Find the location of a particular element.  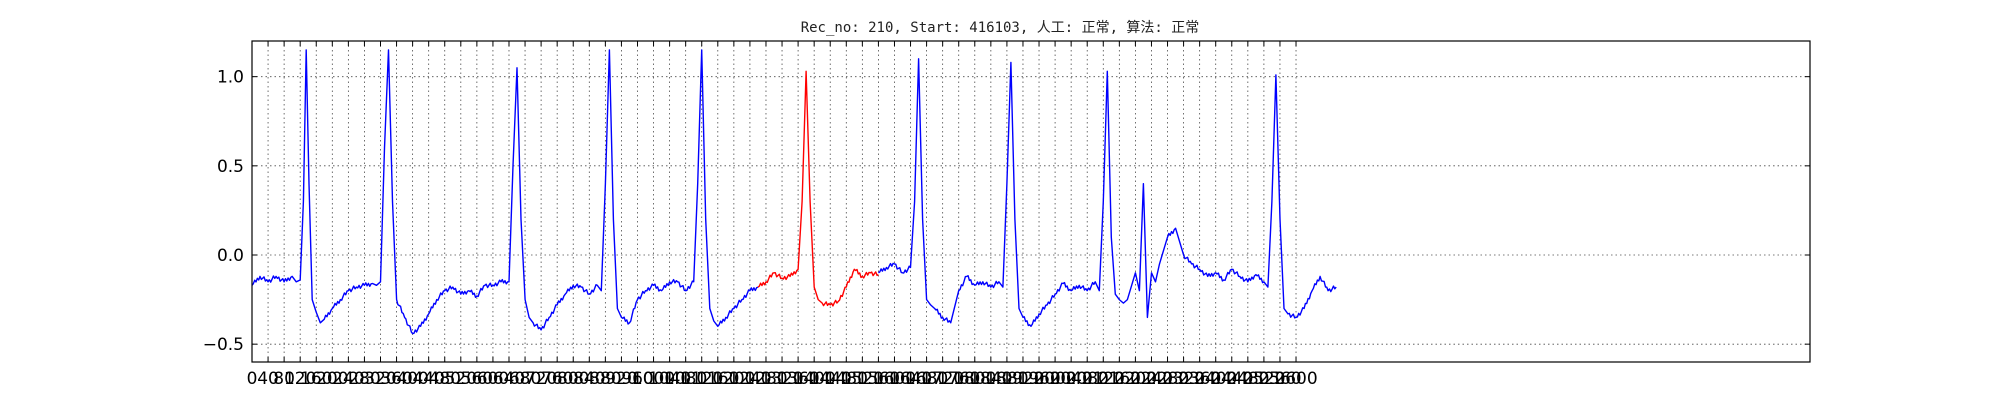

x-tick-label: 1960 is located at coordinates (1038, 379).